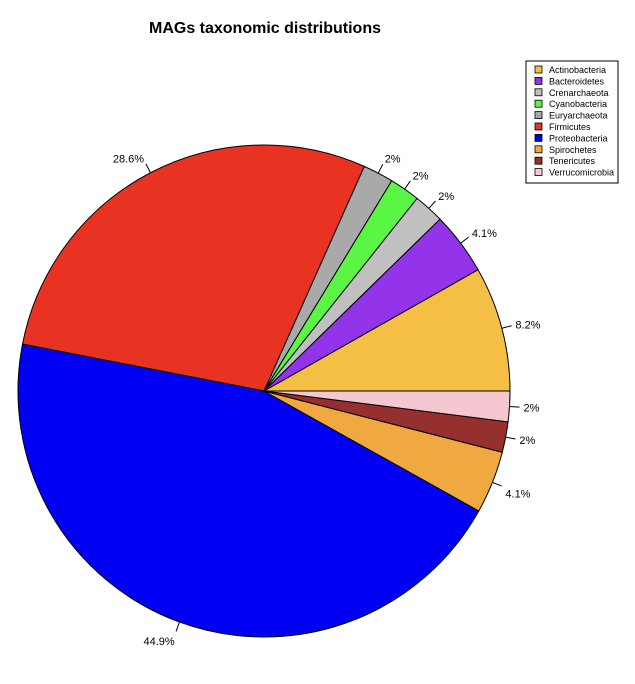  I want to click on slice-percent-label: 28.6%, so click(128, 159).